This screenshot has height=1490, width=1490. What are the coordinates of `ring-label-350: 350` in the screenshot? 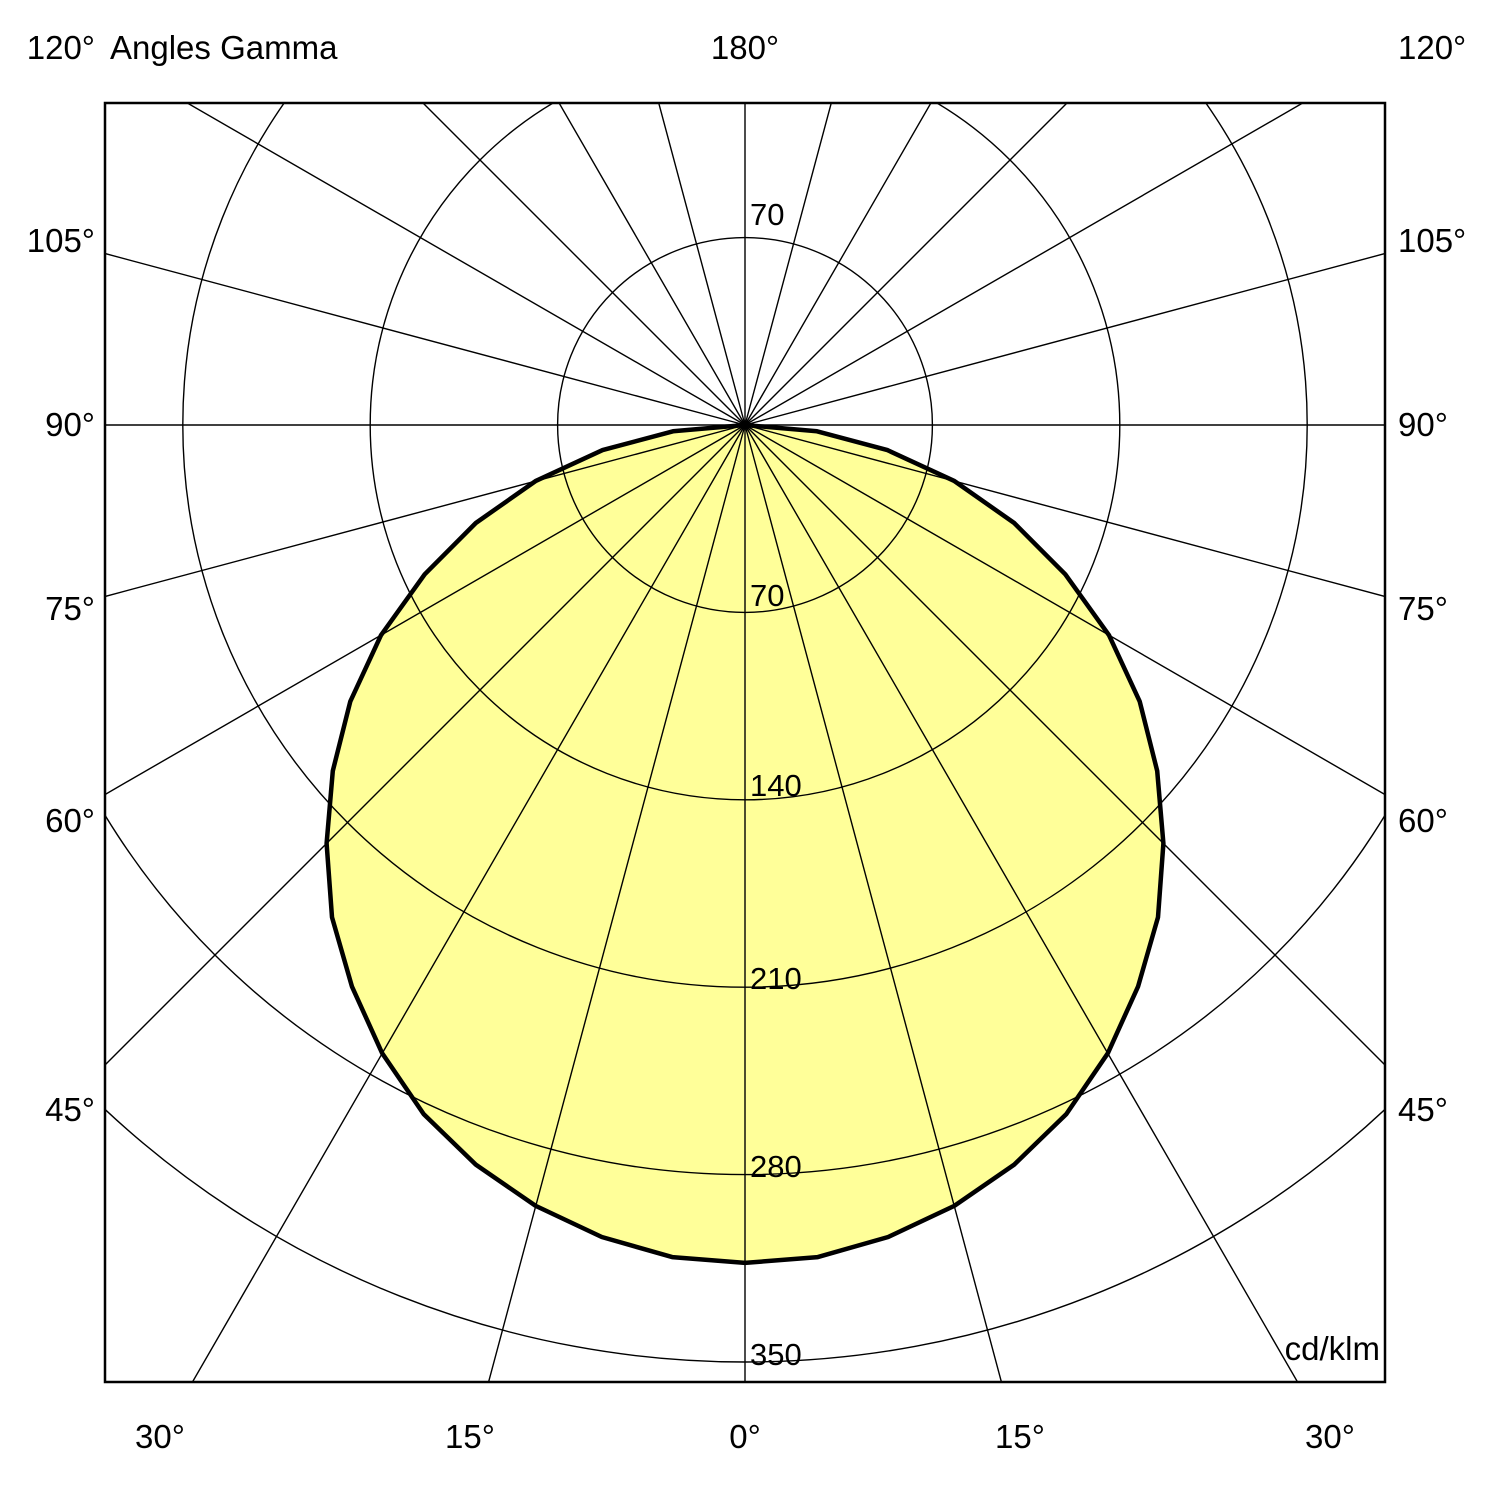 It's located at (776, 1354).